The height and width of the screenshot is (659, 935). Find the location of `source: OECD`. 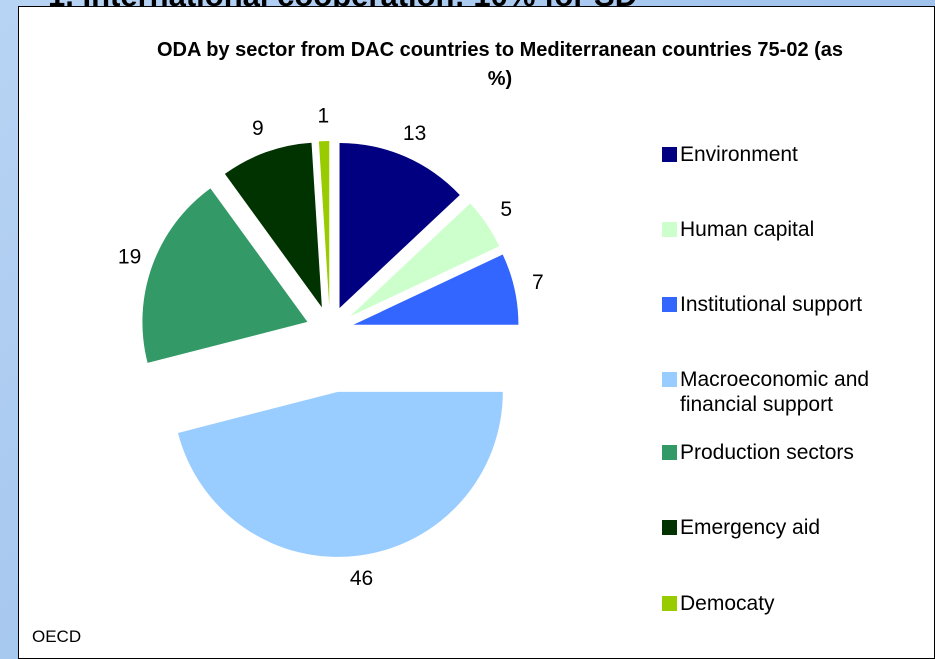

source: OECD is located at coordinates (57, 636).